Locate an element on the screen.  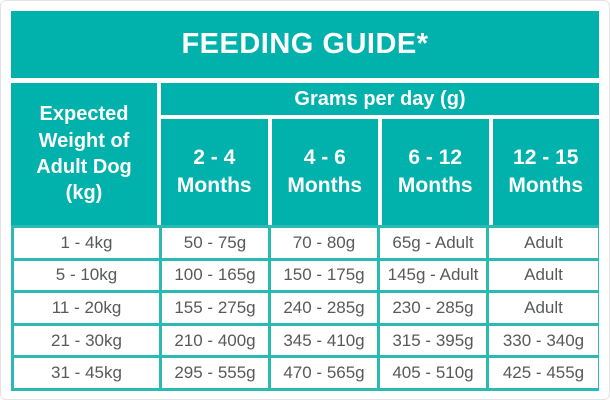
month-range-label: 2 - 4 is located at coordinates (214, 157).